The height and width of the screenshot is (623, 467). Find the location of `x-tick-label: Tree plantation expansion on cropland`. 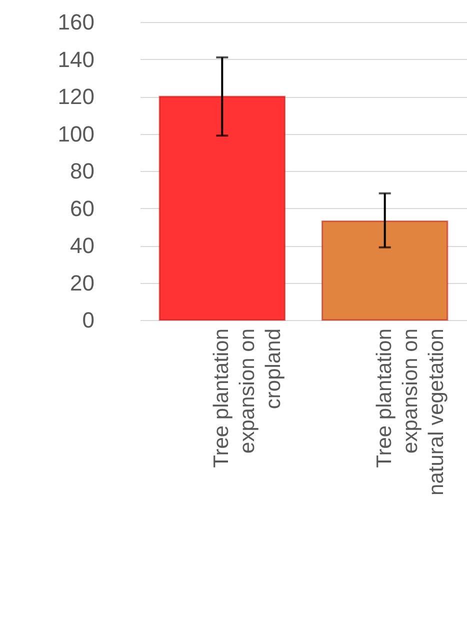

x-tick-label: Tree plantation expansion on cropland is located at coordinates (248, 398).